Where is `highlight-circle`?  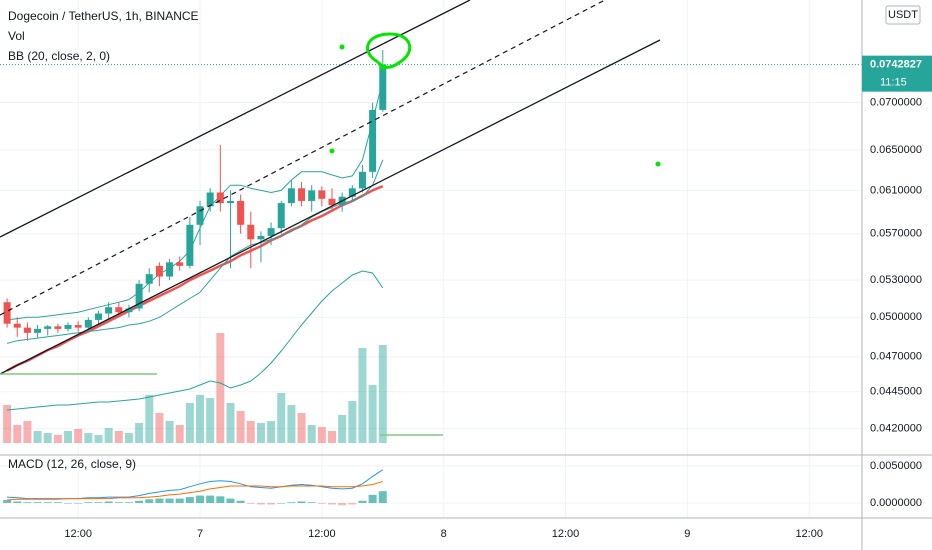 highlight-circle is located at coordinates (389, 51).